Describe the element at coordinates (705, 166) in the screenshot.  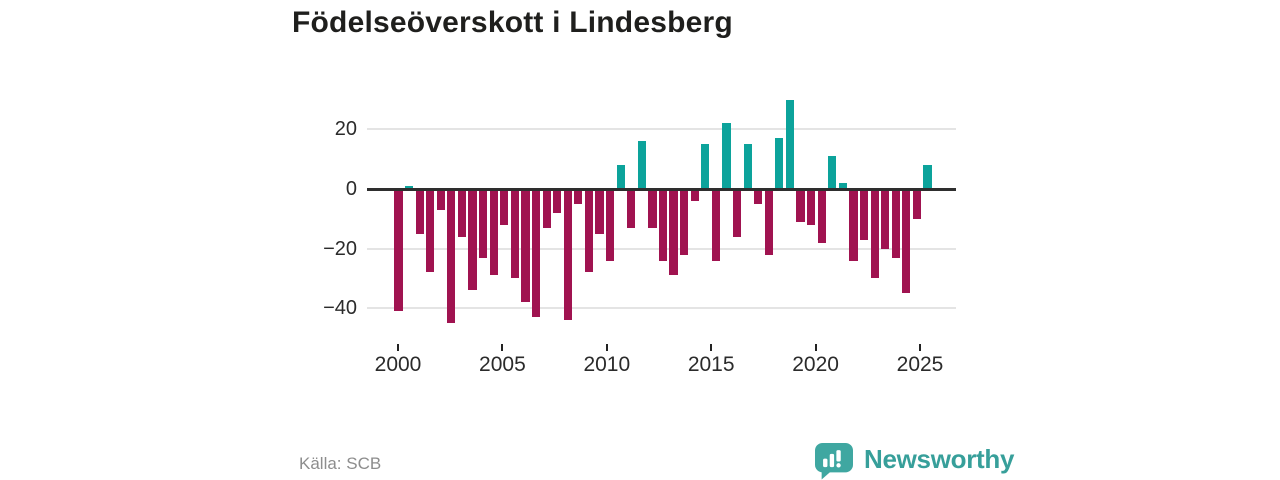
I see `bar-2014-H2` at that location.